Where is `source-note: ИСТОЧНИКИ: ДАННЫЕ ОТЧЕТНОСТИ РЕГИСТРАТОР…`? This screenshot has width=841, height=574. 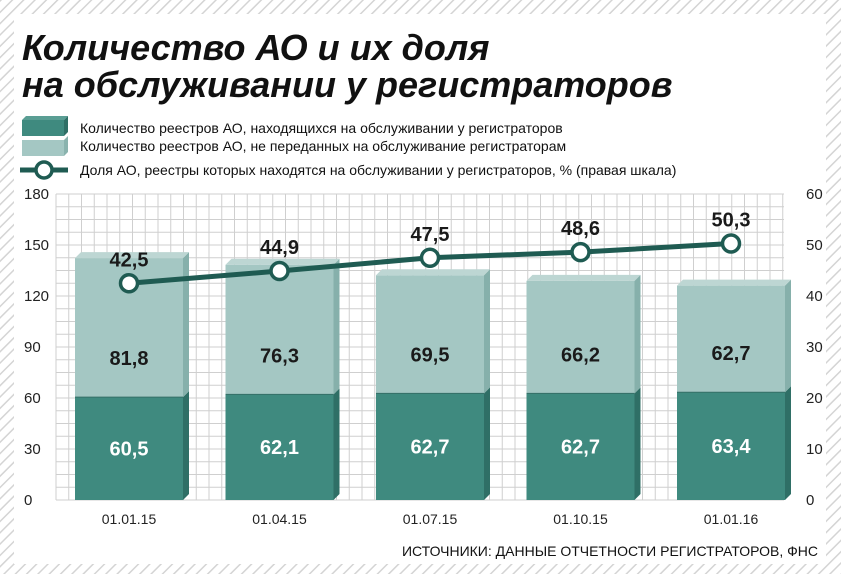 source-note: ИСТОЧНИКИ: ДАННЫЕ ОТЧЕТНОСТИ РЕГИСТРАТОР… is located at coordinates (610, 551).